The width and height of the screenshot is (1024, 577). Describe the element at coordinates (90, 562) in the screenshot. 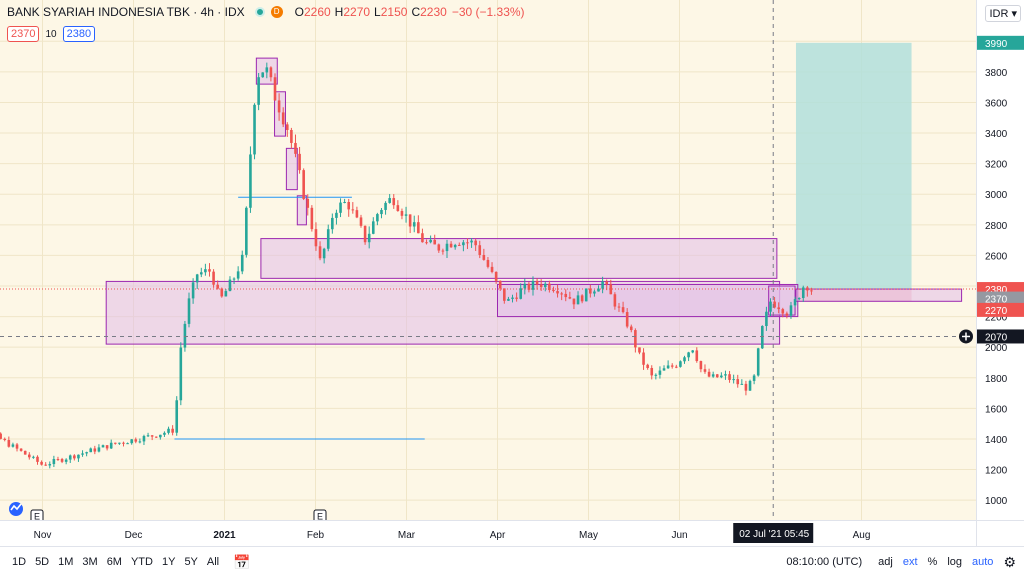

I see `range-button-3m: 3M` at that location.